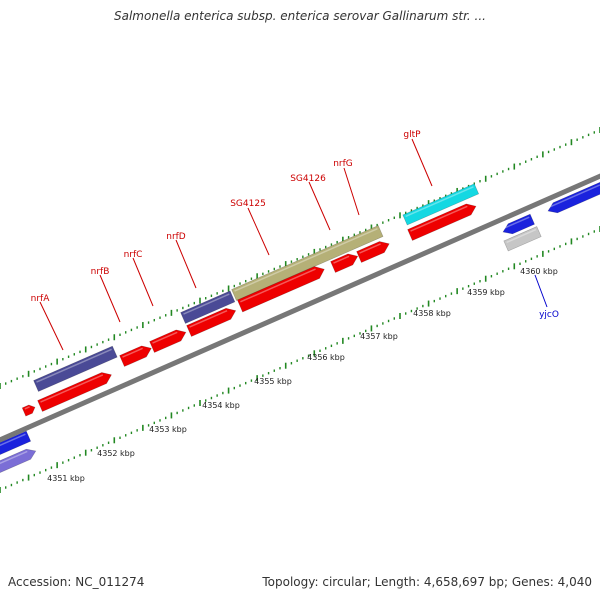 The height and width of the screenshot is (600, 600). I want to click on gene-label-nrfg: nrfG, so click(343, 164).